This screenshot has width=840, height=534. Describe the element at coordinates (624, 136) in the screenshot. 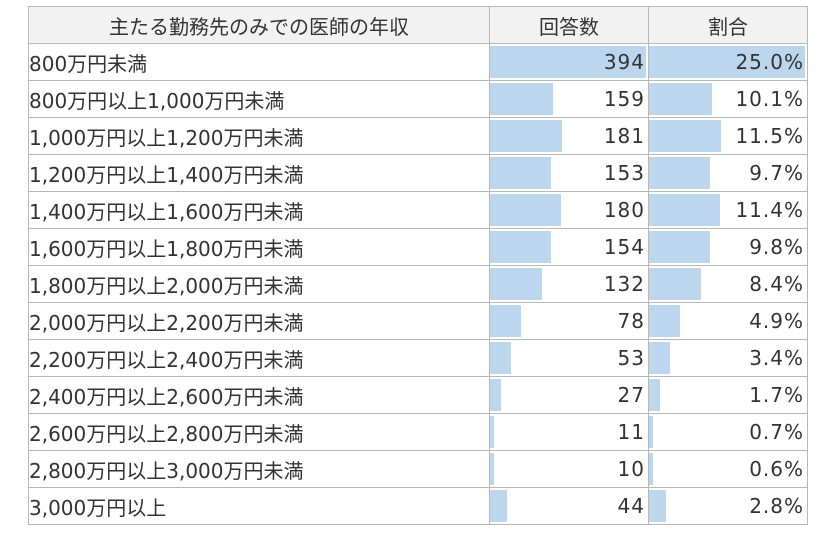

I see `count-value: 181` at that location.